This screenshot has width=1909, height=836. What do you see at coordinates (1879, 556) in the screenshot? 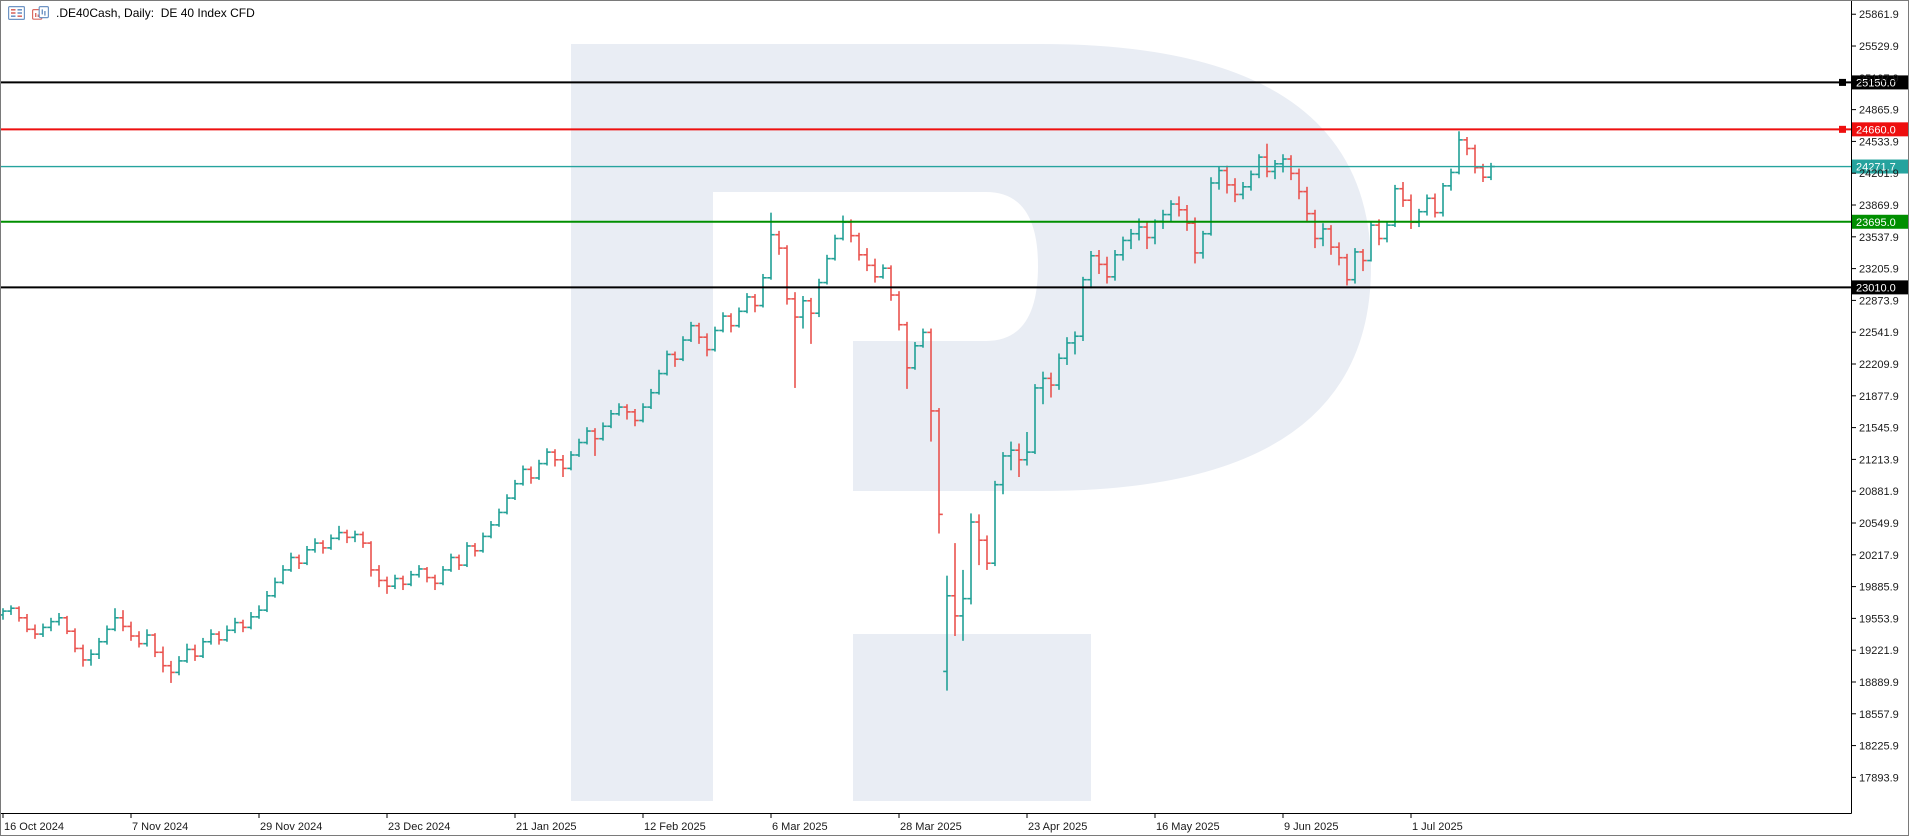
I see `price-tick-label: 20217.9` at bounding box center [1879, 556].